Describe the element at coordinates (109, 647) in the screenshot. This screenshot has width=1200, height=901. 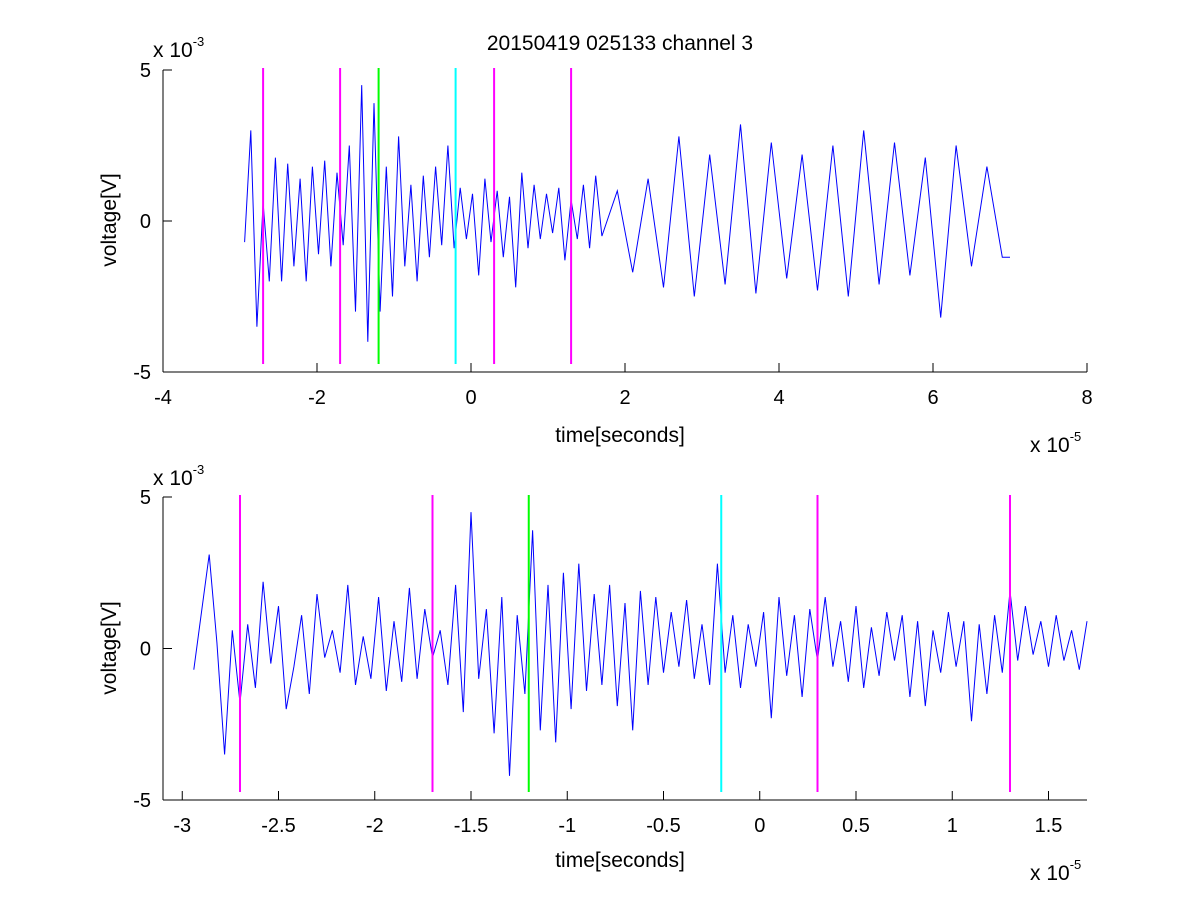
I see `bottom-y-axis-label: voltage[V]` at that location.